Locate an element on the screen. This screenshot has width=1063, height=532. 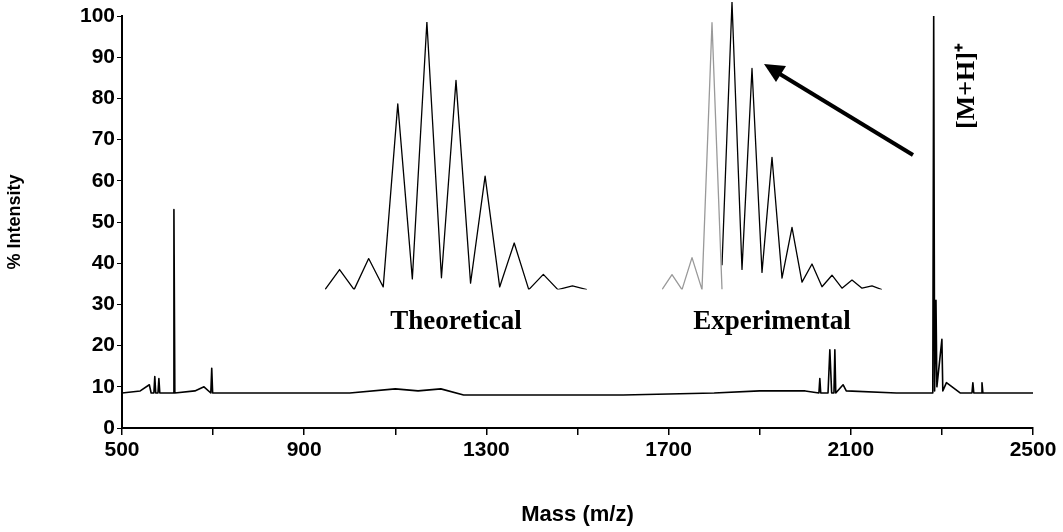
x-tick-label: 900 is located at coordinates (304, 449).